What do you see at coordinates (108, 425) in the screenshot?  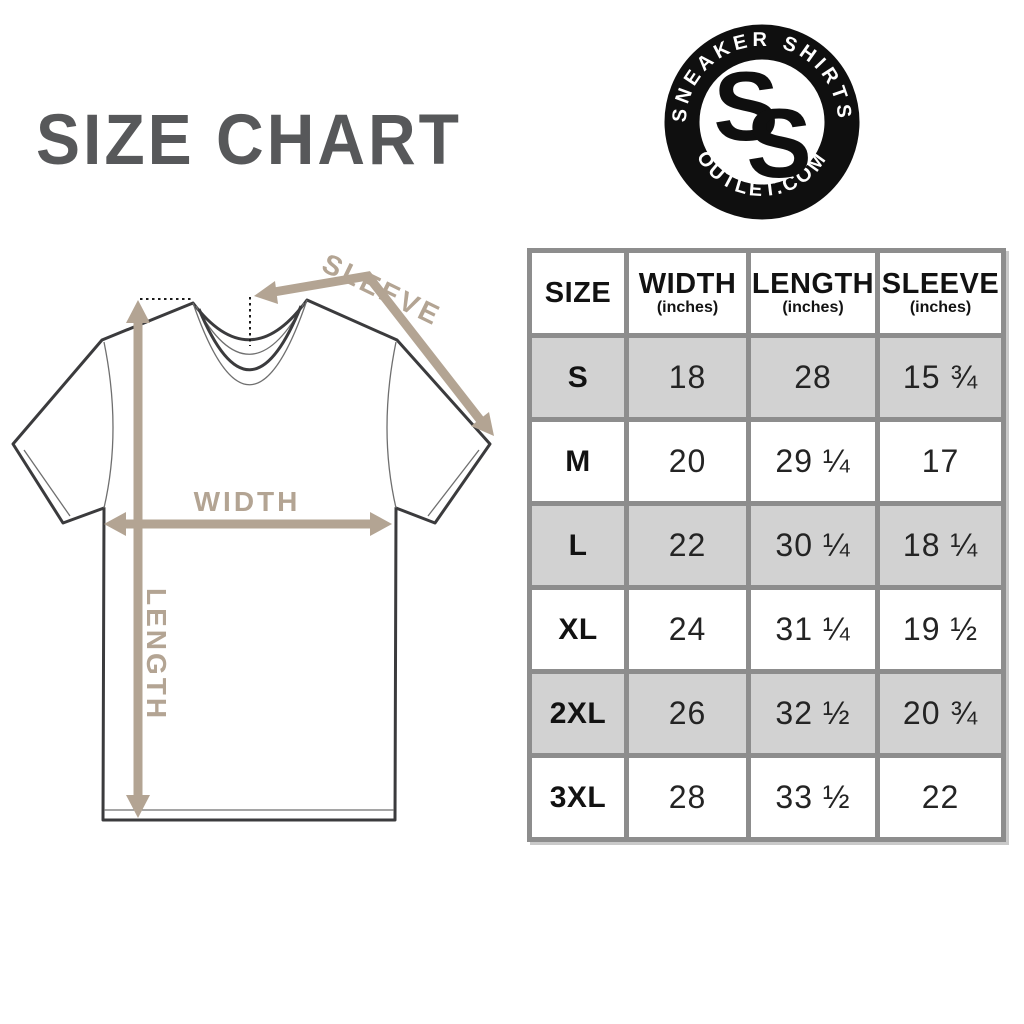 I see `left-sleeve-seam` at bounding box center [108, 425].